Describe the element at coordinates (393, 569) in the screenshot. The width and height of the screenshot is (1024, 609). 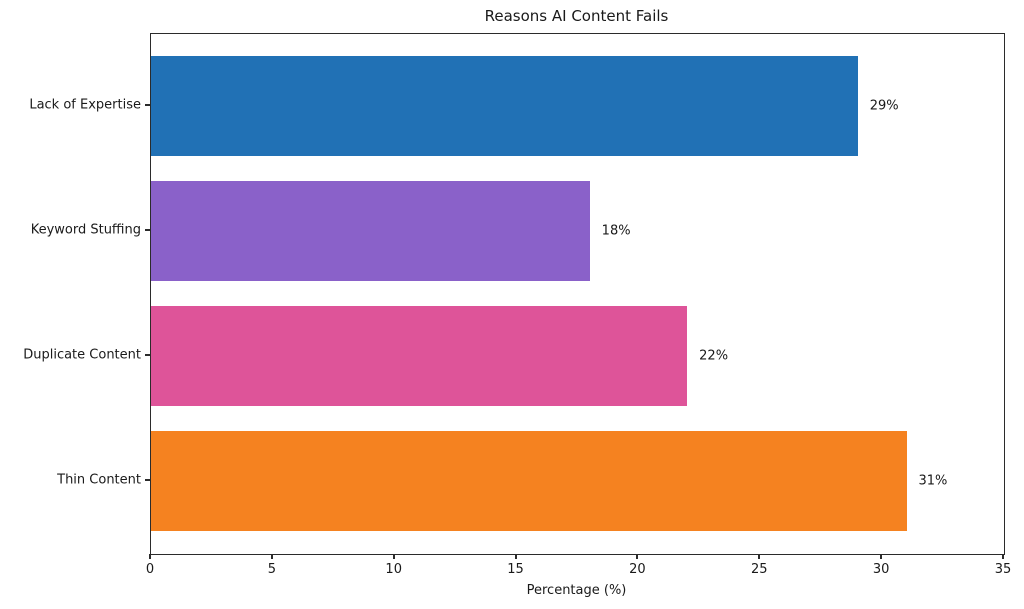
I see `x-tick-label: 10` at that location.